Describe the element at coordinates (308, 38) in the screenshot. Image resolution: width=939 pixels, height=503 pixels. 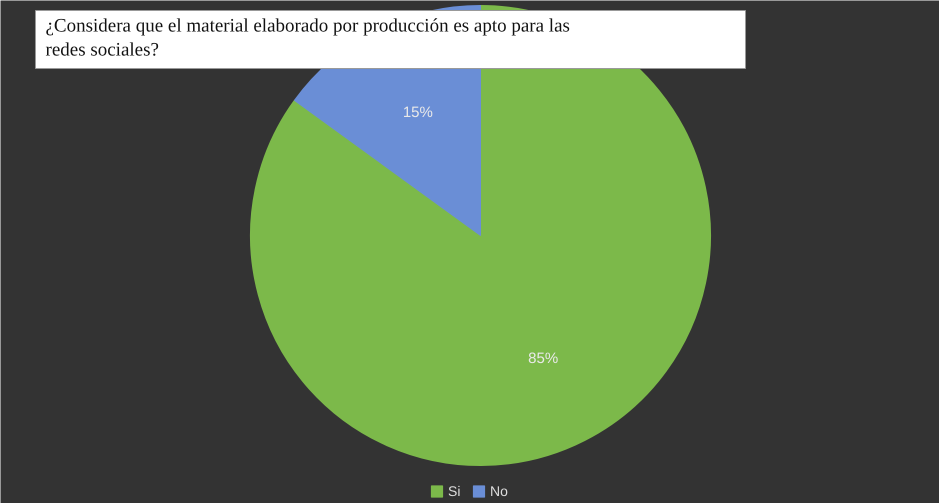
I see `text: ¿Considera que el material elaborado por producción es apto para las redes sociales?` at that location.